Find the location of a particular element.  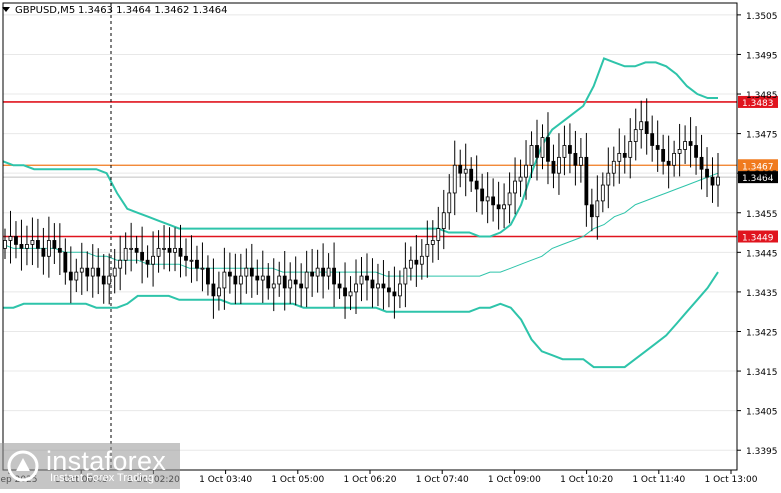

symbol-dropdown-icon is located at coordinates (6, 9).